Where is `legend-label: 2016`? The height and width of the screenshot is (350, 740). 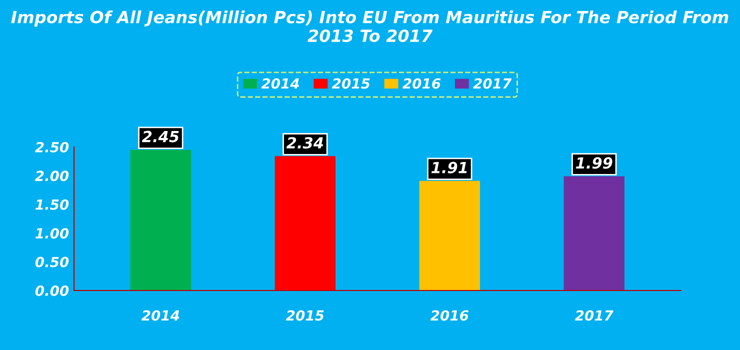
legend-label: 2016 is located at coordinates (421, 83).